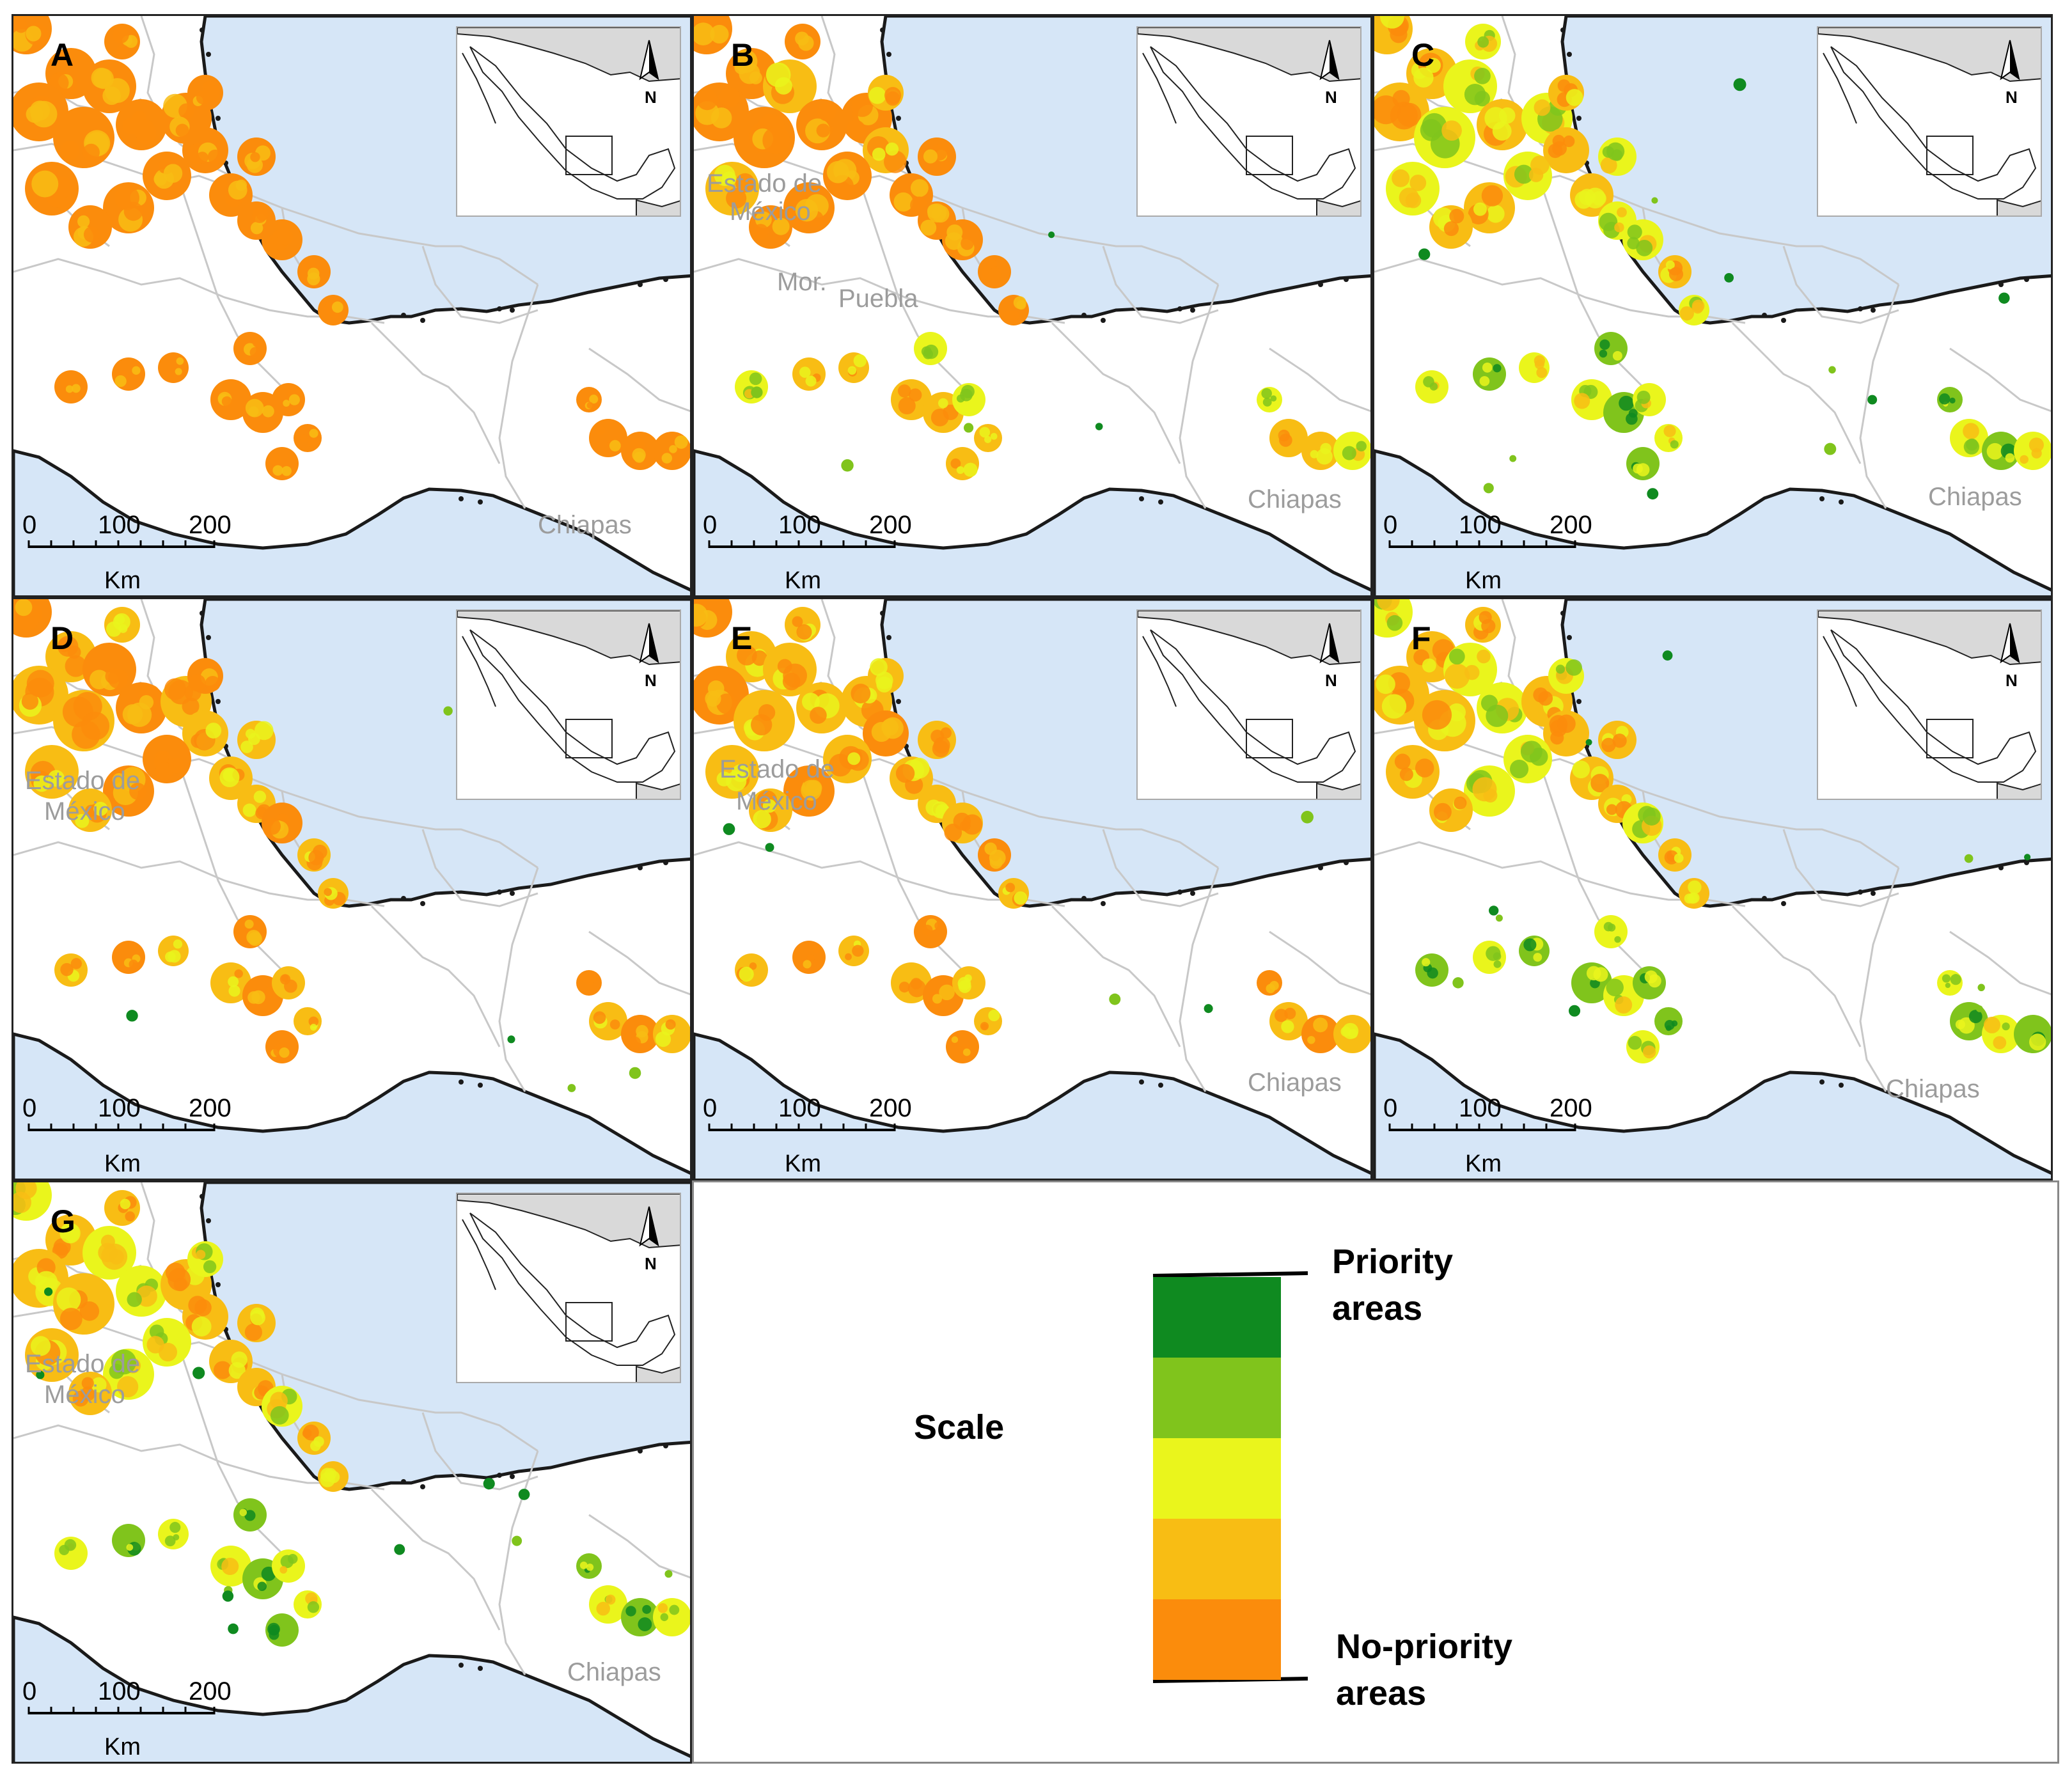  I want to click on scale-unit: Km, so click(122, 1163).